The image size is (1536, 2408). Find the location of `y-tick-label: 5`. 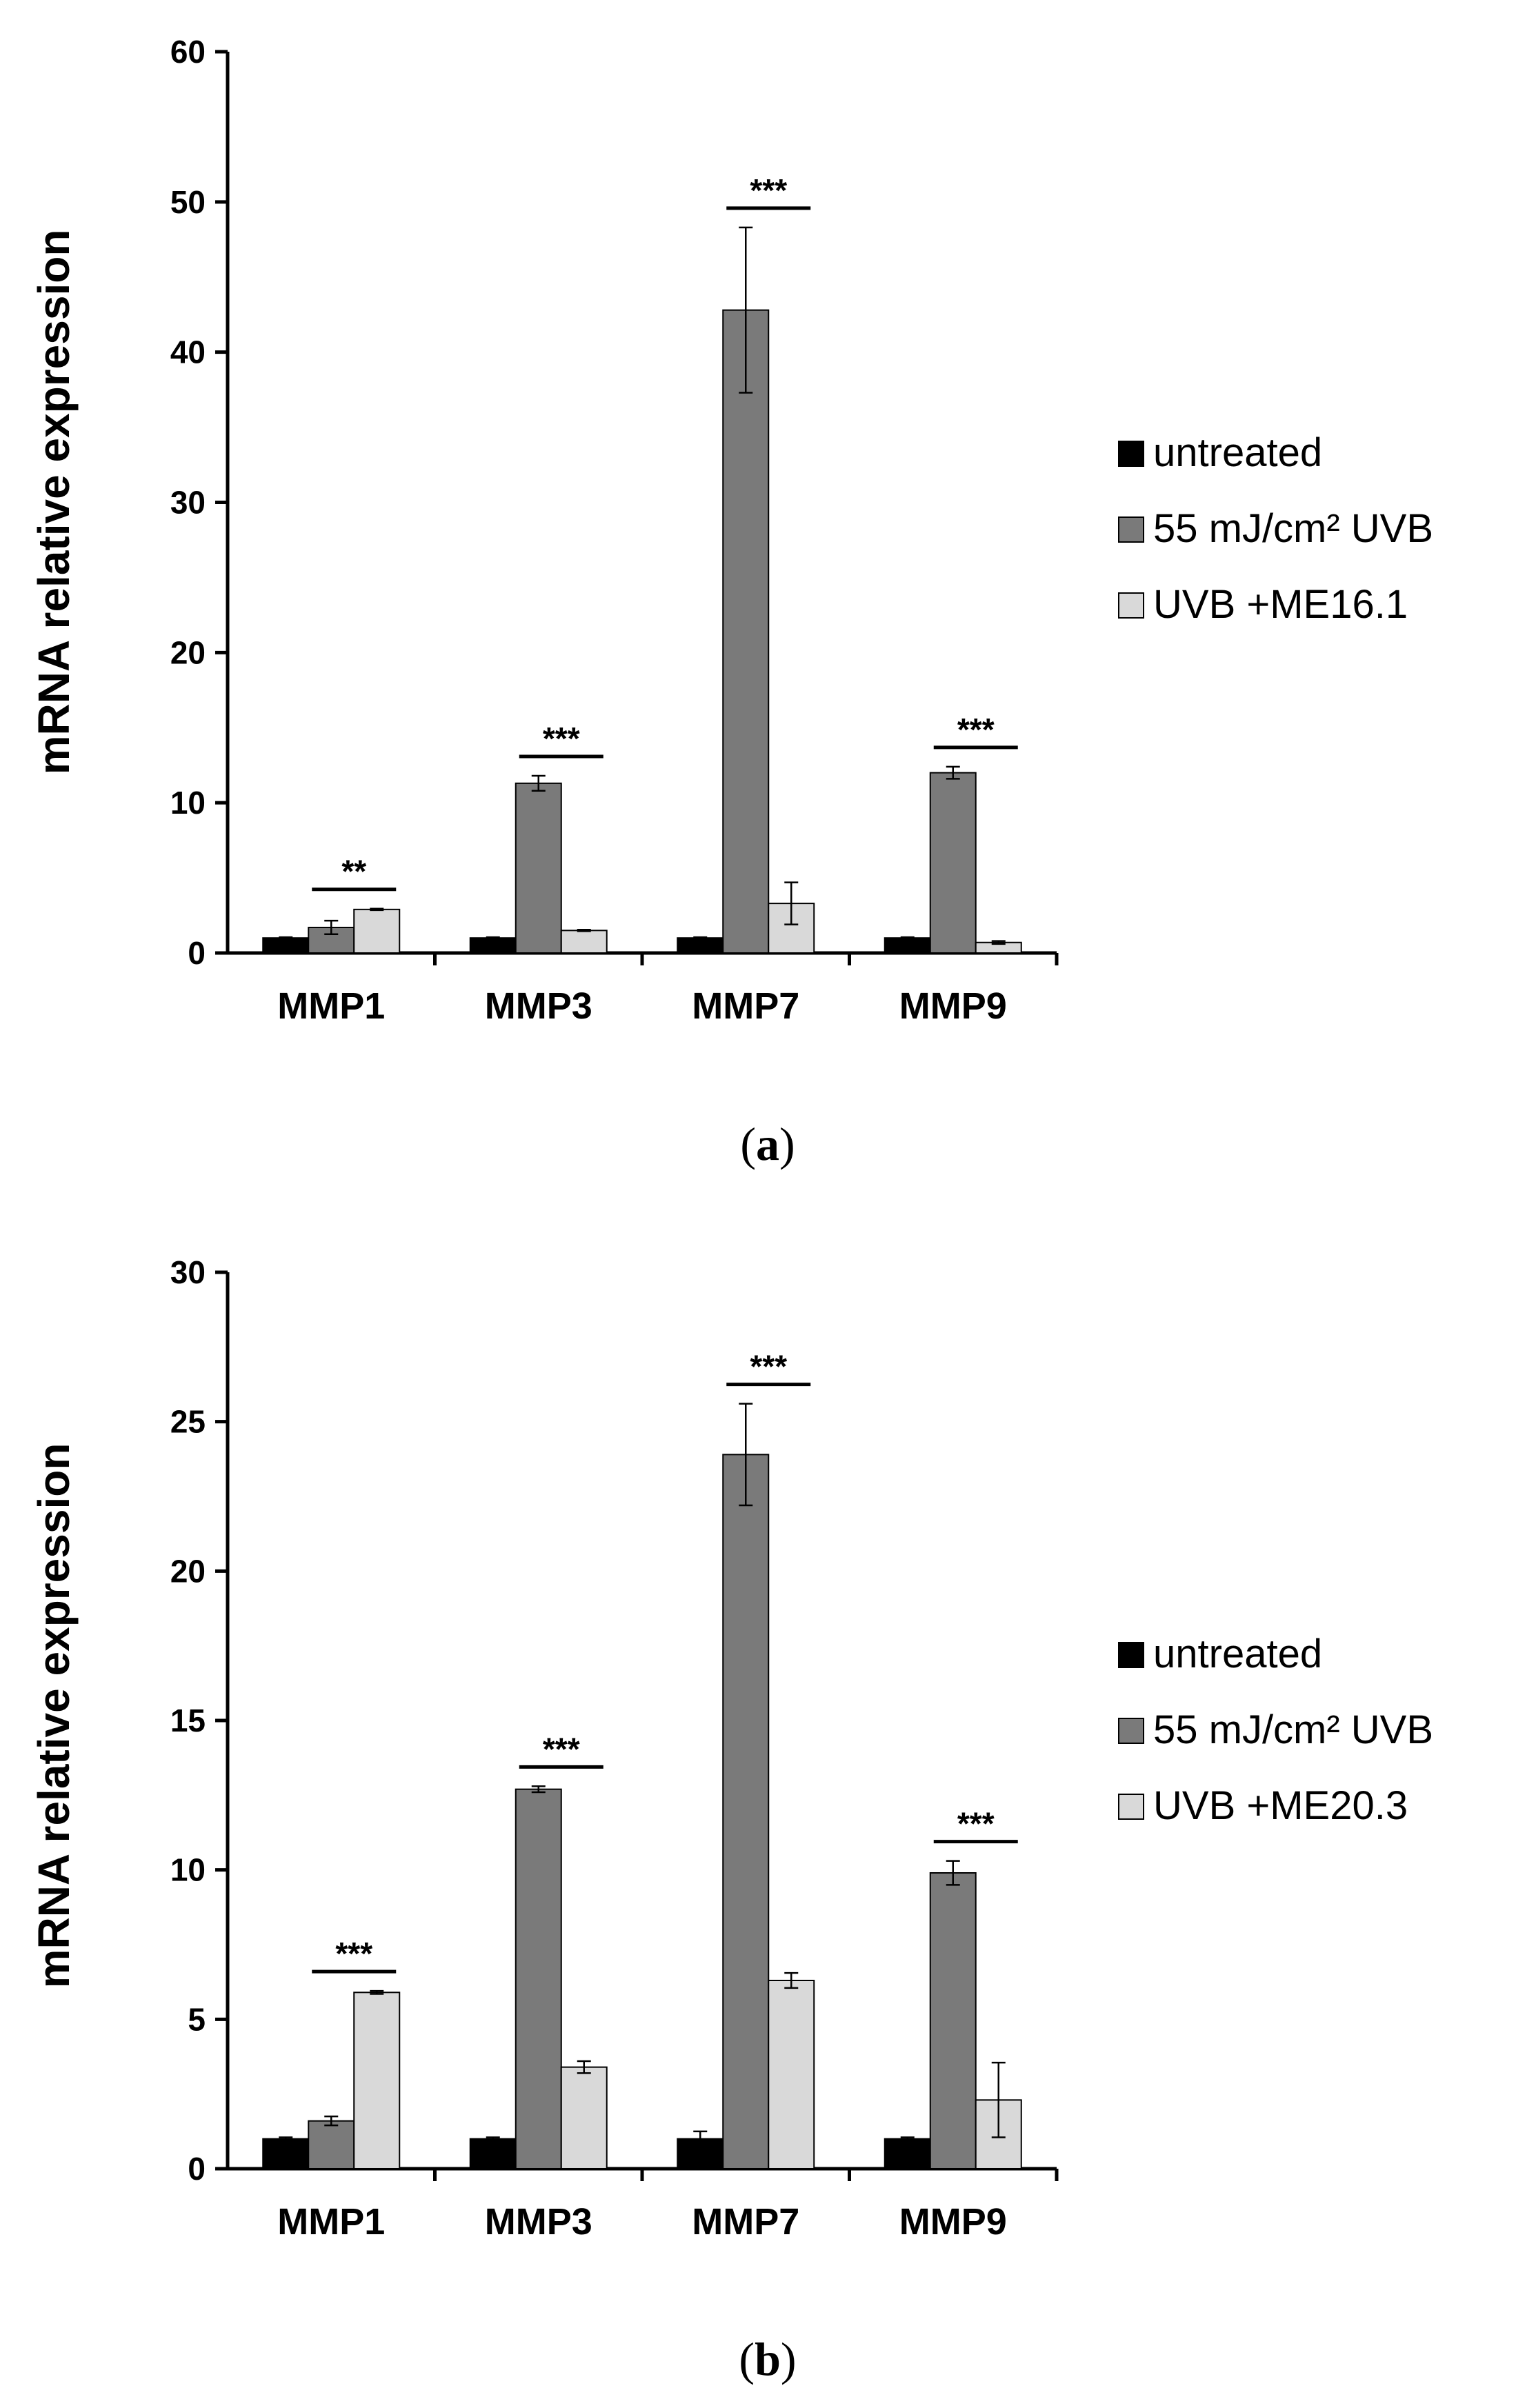

y-tick-label: 5 is located at coordinates (197, 2019).